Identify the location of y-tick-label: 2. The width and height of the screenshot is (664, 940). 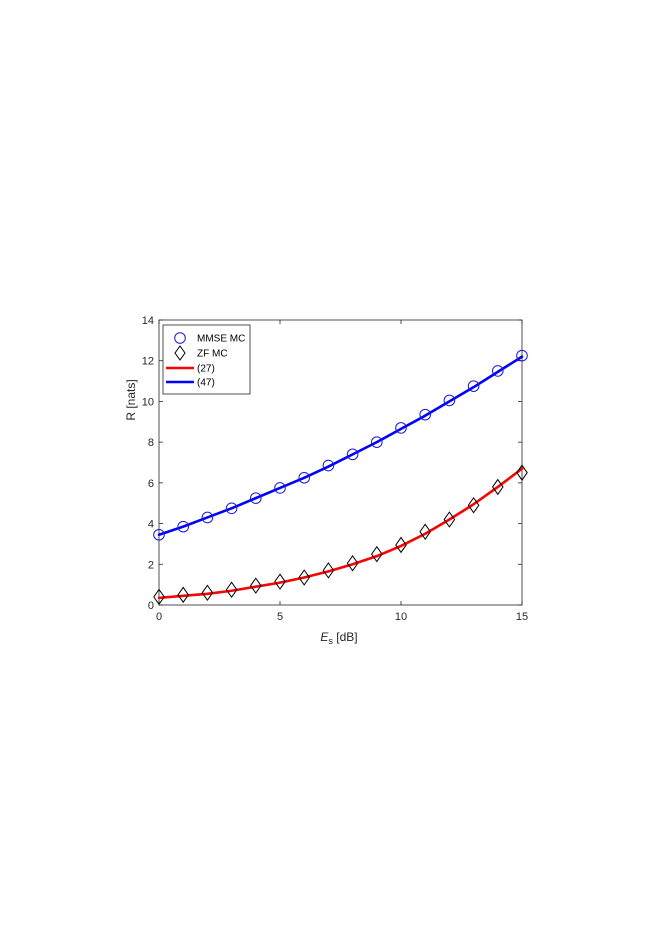
(151, 565).